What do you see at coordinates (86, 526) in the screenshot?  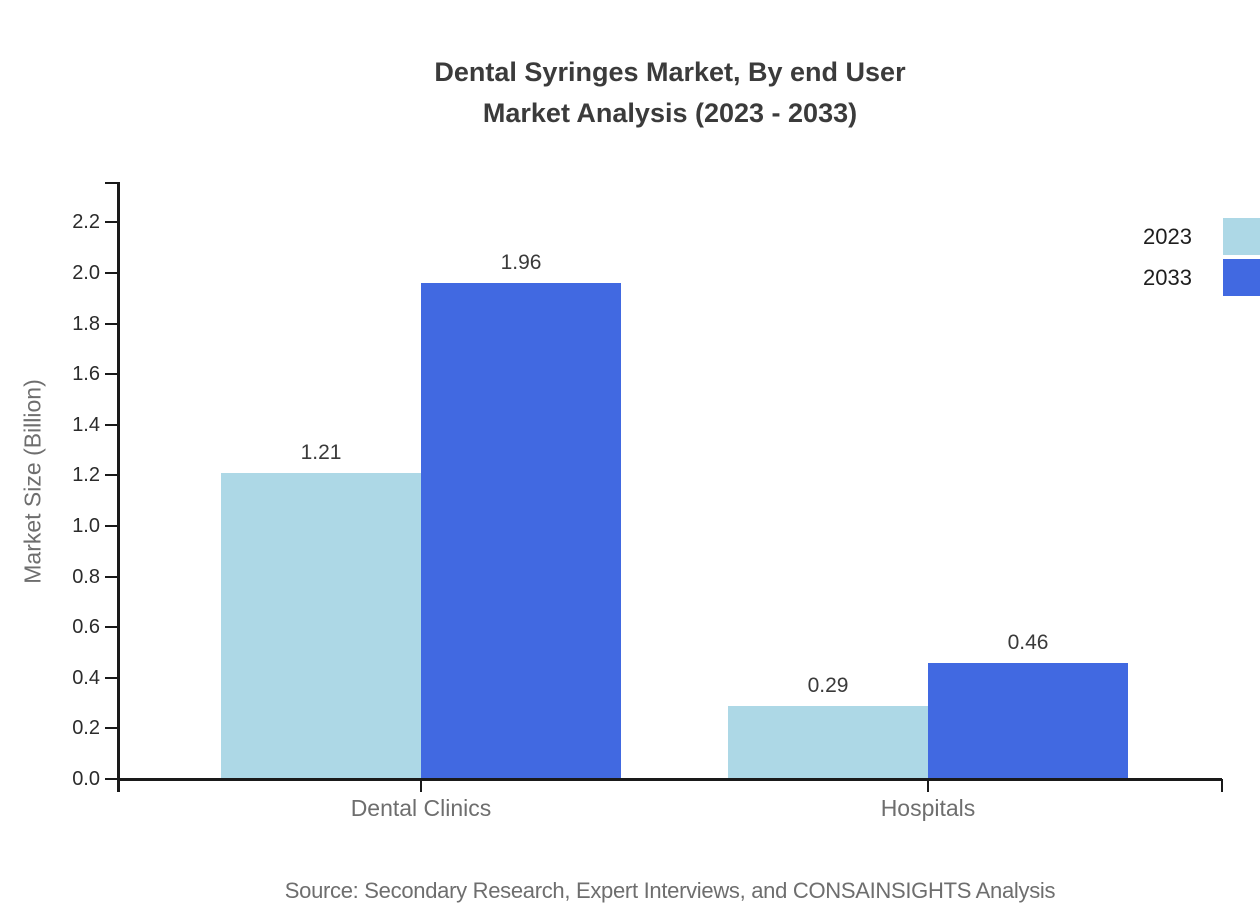 I see `y-tick-label: 1.0` at bounding box center [86, 526].